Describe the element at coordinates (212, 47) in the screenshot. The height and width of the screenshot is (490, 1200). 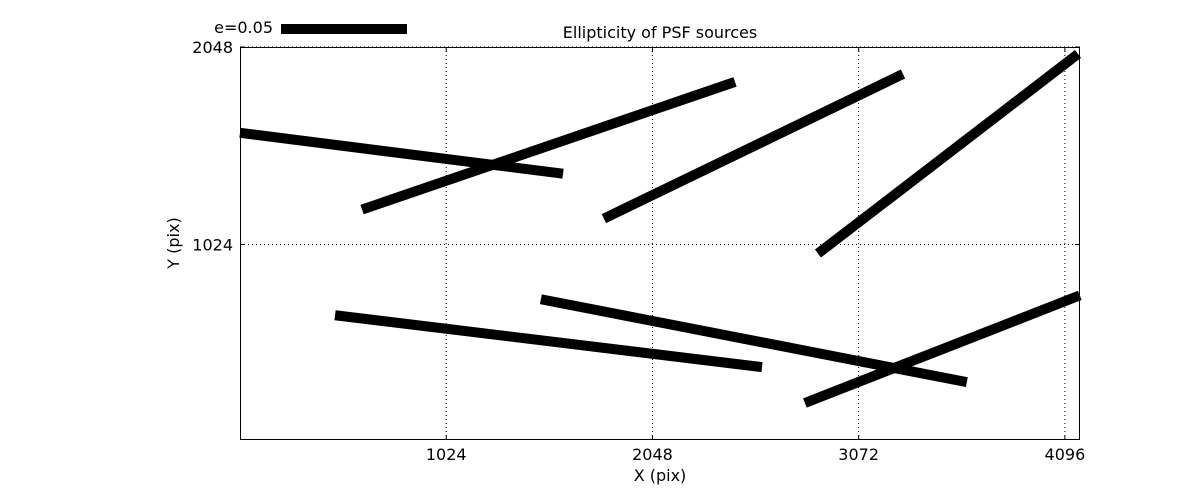
I see `y-tick-label: 2048` at that location.